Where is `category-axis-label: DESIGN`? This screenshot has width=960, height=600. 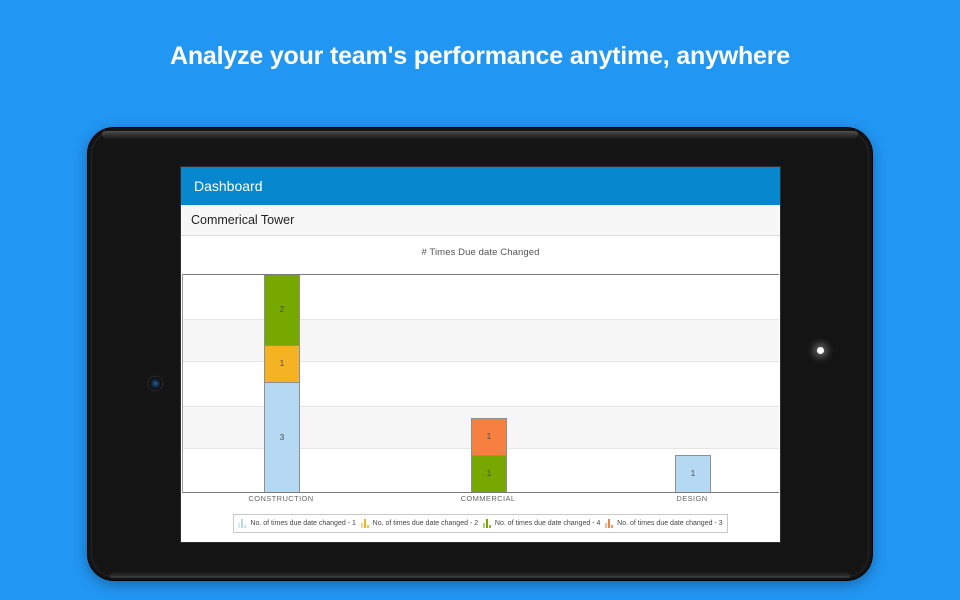 category-axis-label: DESIGN is located at coordinates (692, 498).